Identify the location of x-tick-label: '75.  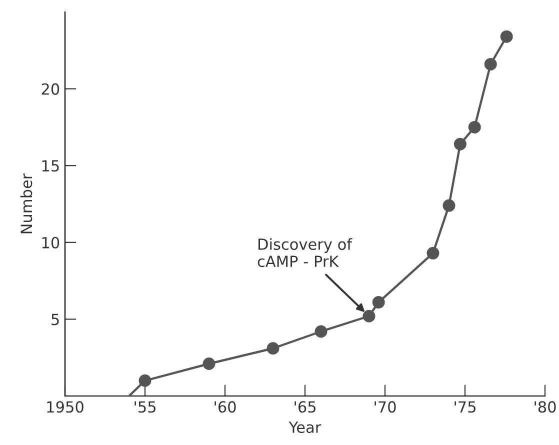
(465, 407).